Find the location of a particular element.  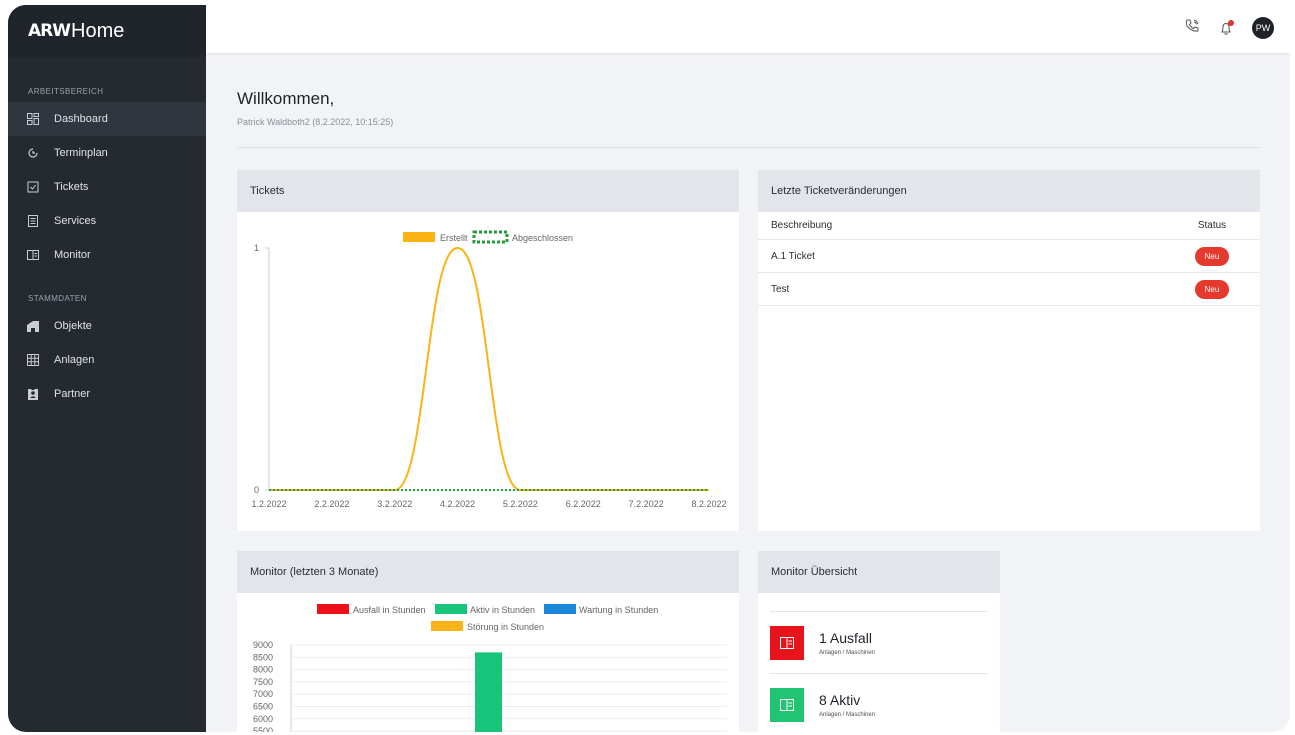

app-logo: ARW Home is located at coordinates (107, 31).